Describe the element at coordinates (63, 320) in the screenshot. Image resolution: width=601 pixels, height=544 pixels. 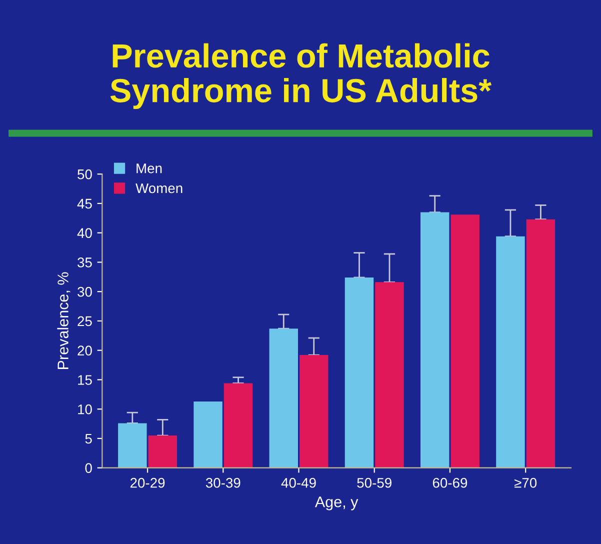
I see `y-axis-title: Prevalence, %` at that location.